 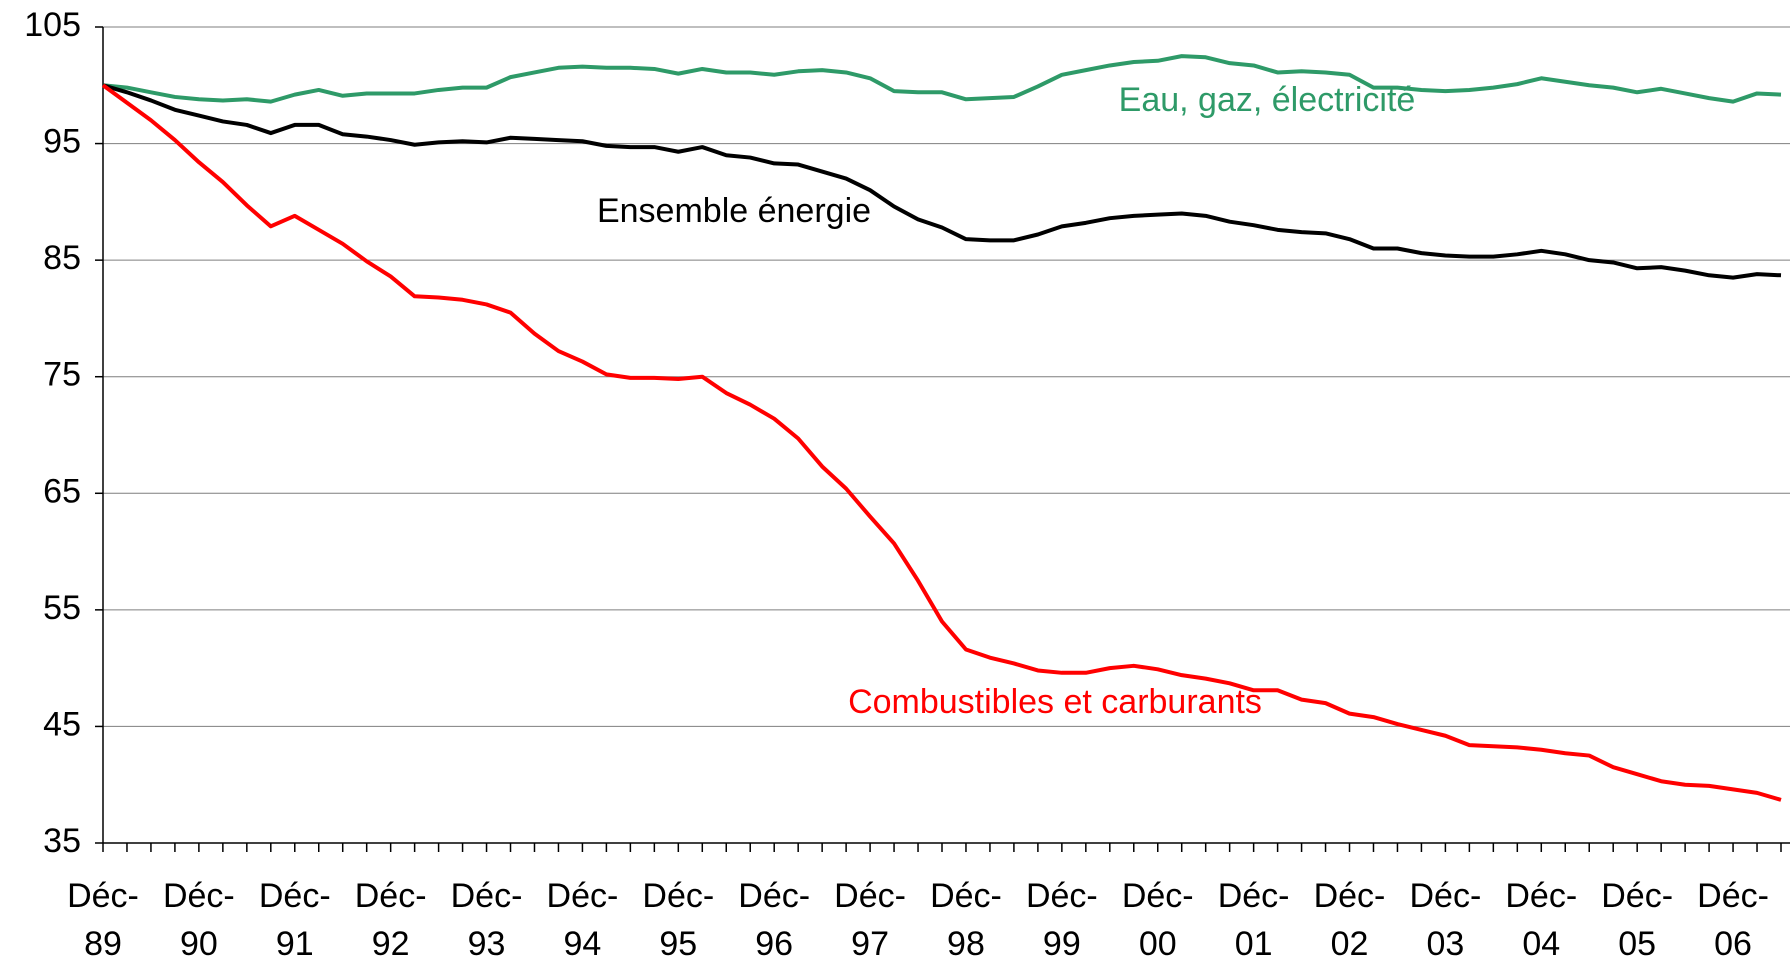 I want to click on y-tick-label: 65, so click(x=62, y=491).